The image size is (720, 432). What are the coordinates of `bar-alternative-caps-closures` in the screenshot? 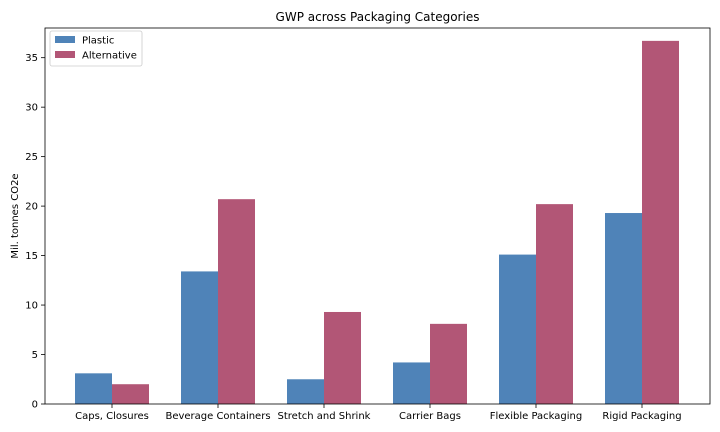 It's located at (130, 394).